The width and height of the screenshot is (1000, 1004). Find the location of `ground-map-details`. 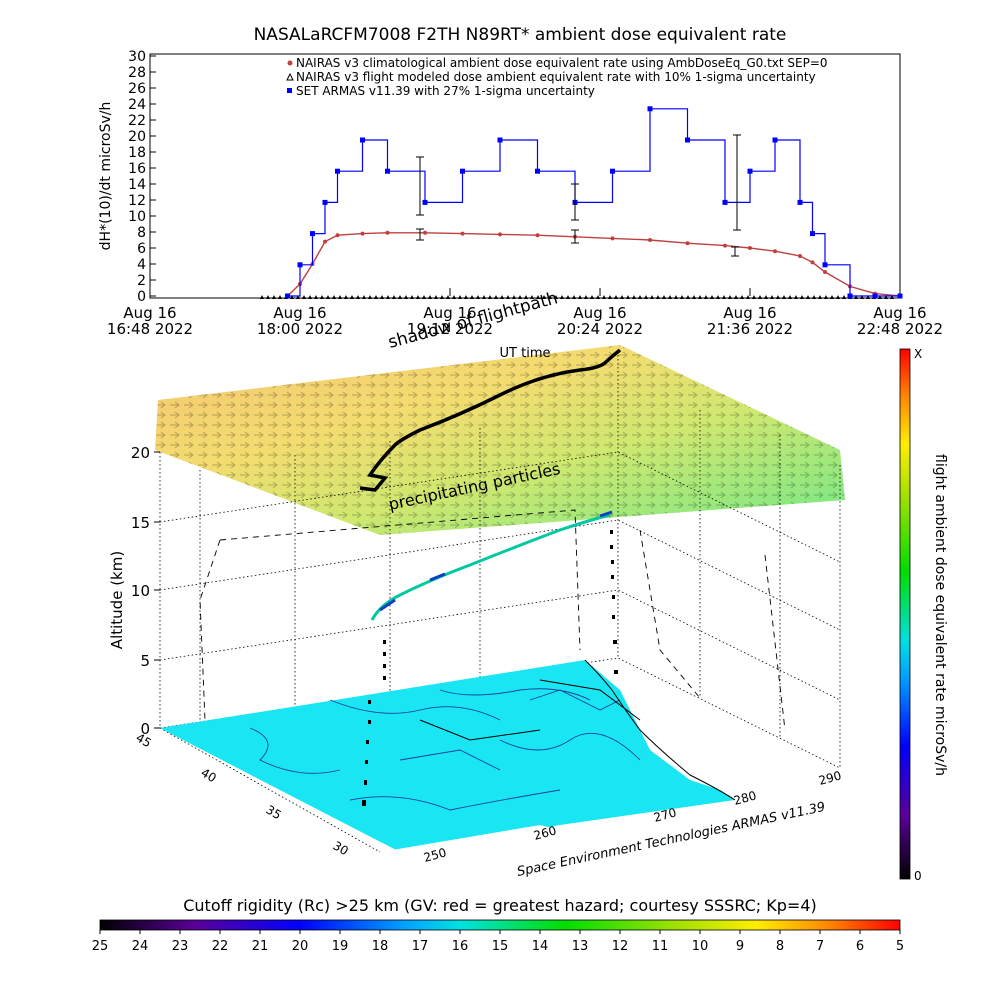

ground-map-details is located at coordinates (445, 749).